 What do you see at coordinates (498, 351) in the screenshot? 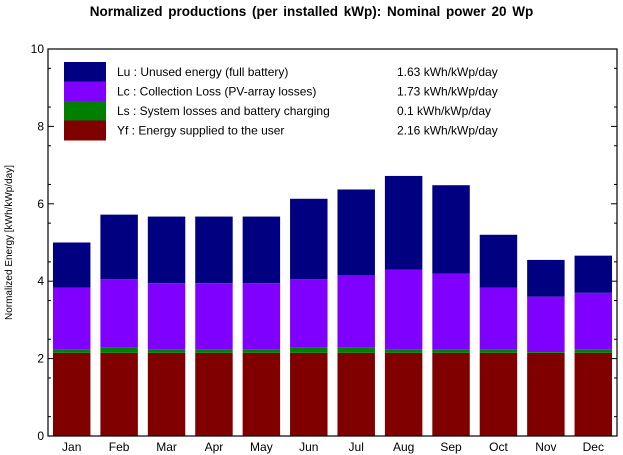
I see `bar-ls-oct` at bounding box center [498, 351].